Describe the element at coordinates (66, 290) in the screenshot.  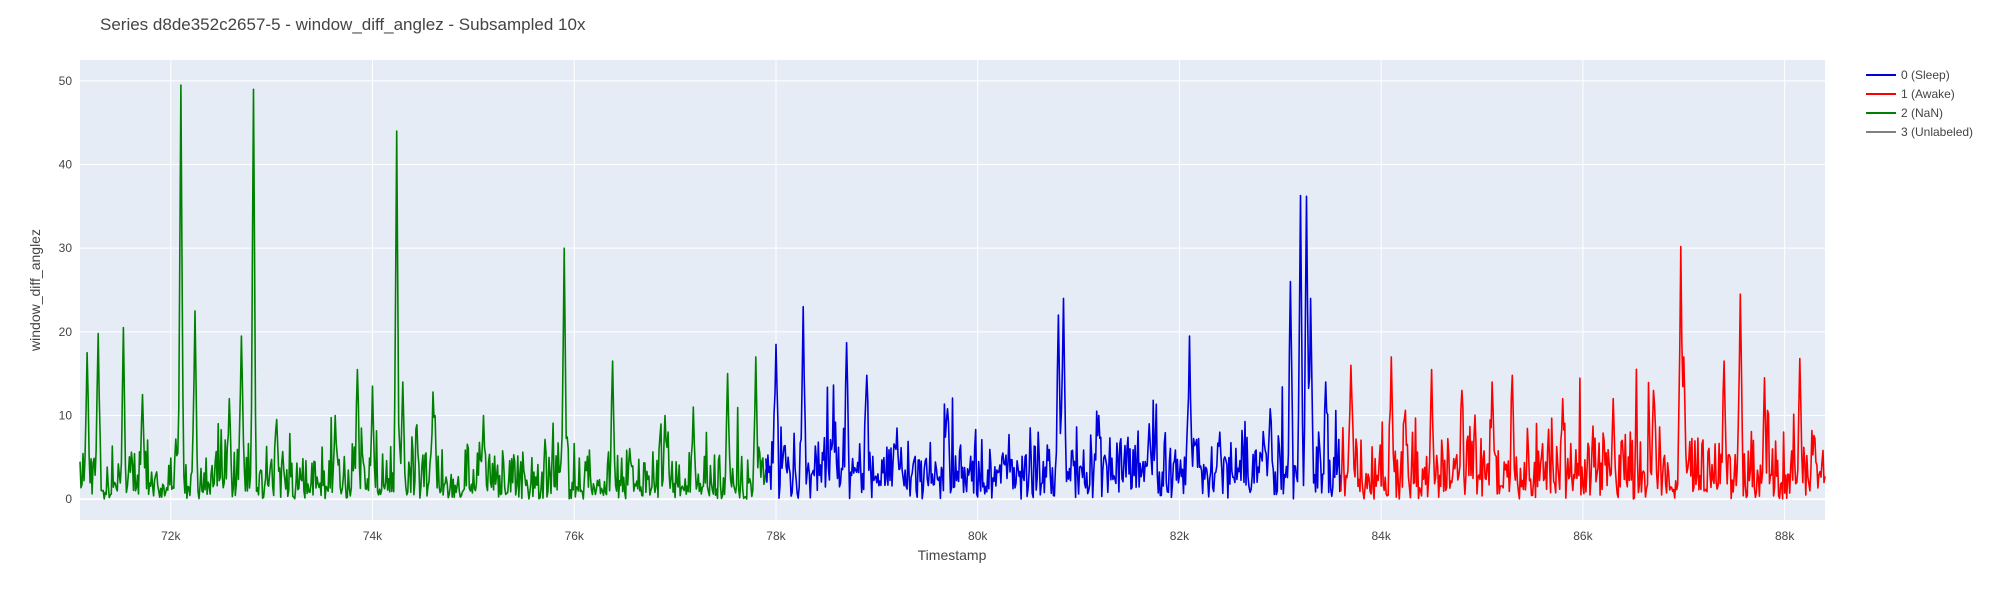
I see `y-axis-ticks: 0 10 20 30 40 50` at that location.